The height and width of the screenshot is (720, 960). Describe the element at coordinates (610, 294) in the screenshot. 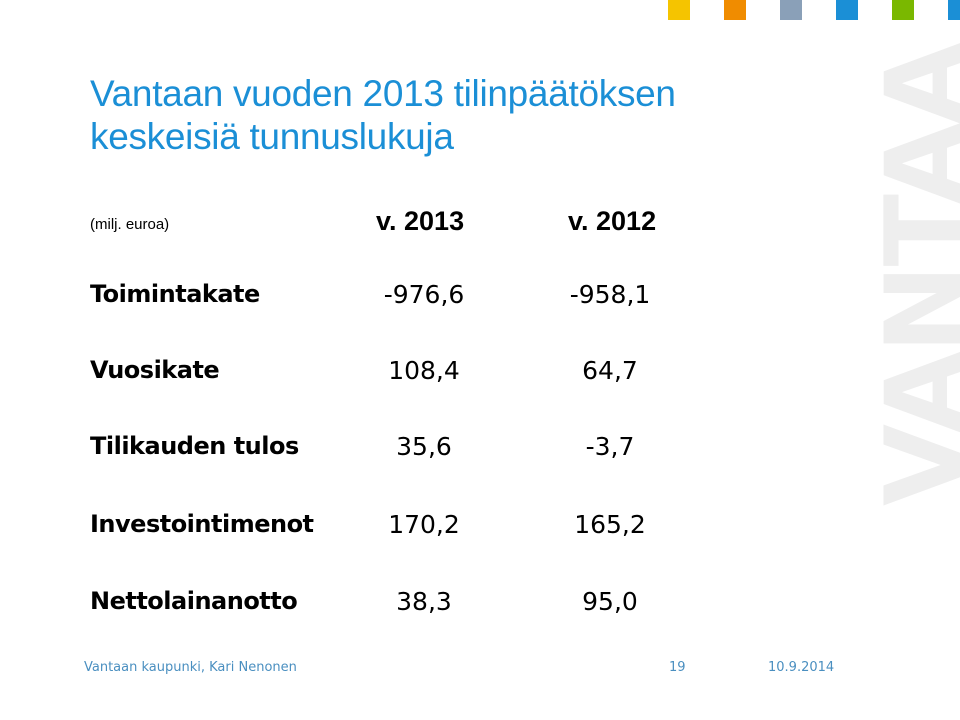

I see `value-2012-toimintakate: -958,1` at that location.